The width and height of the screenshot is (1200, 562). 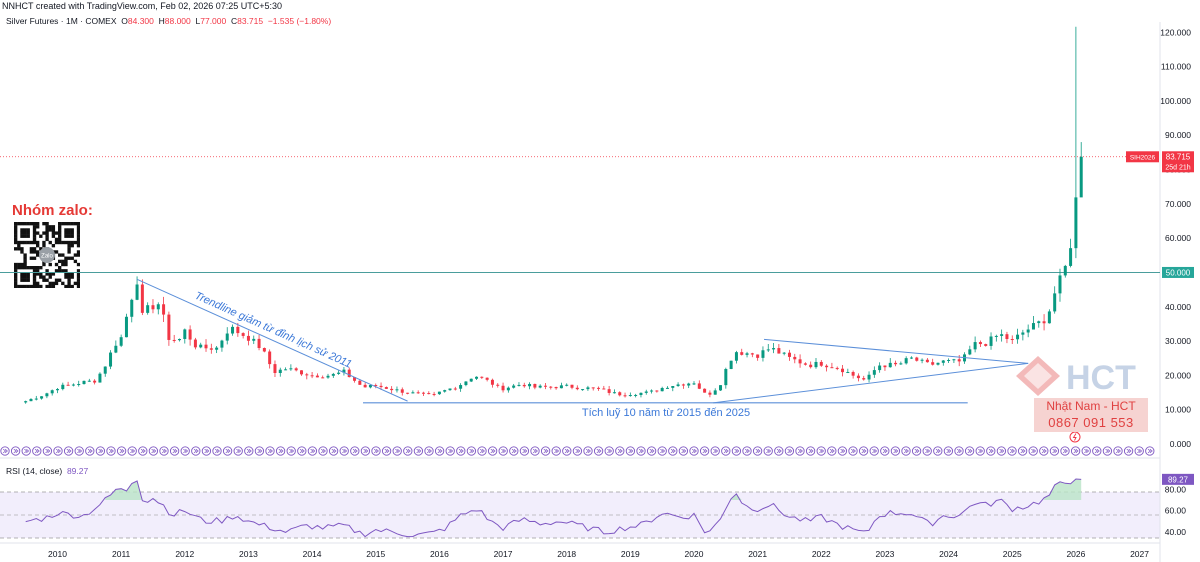 What do you see at coordinates (184, 554) in the screenshot?
I see `time-tick-label: 2012` at bounding box center [184, 554].